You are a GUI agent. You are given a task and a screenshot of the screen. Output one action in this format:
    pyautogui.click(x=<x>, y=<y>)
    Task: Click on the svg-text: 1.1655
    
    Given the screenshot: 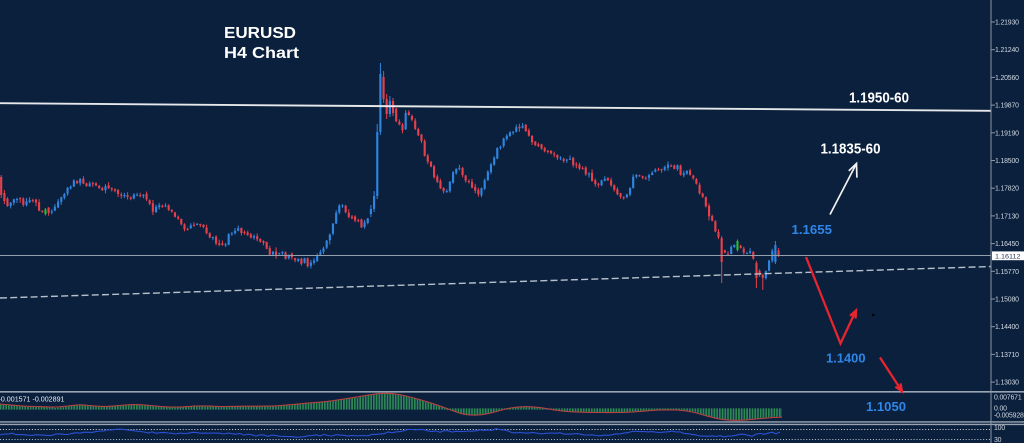 What is the action you would take?
    pyautogui.click(x=812, y=230)
    